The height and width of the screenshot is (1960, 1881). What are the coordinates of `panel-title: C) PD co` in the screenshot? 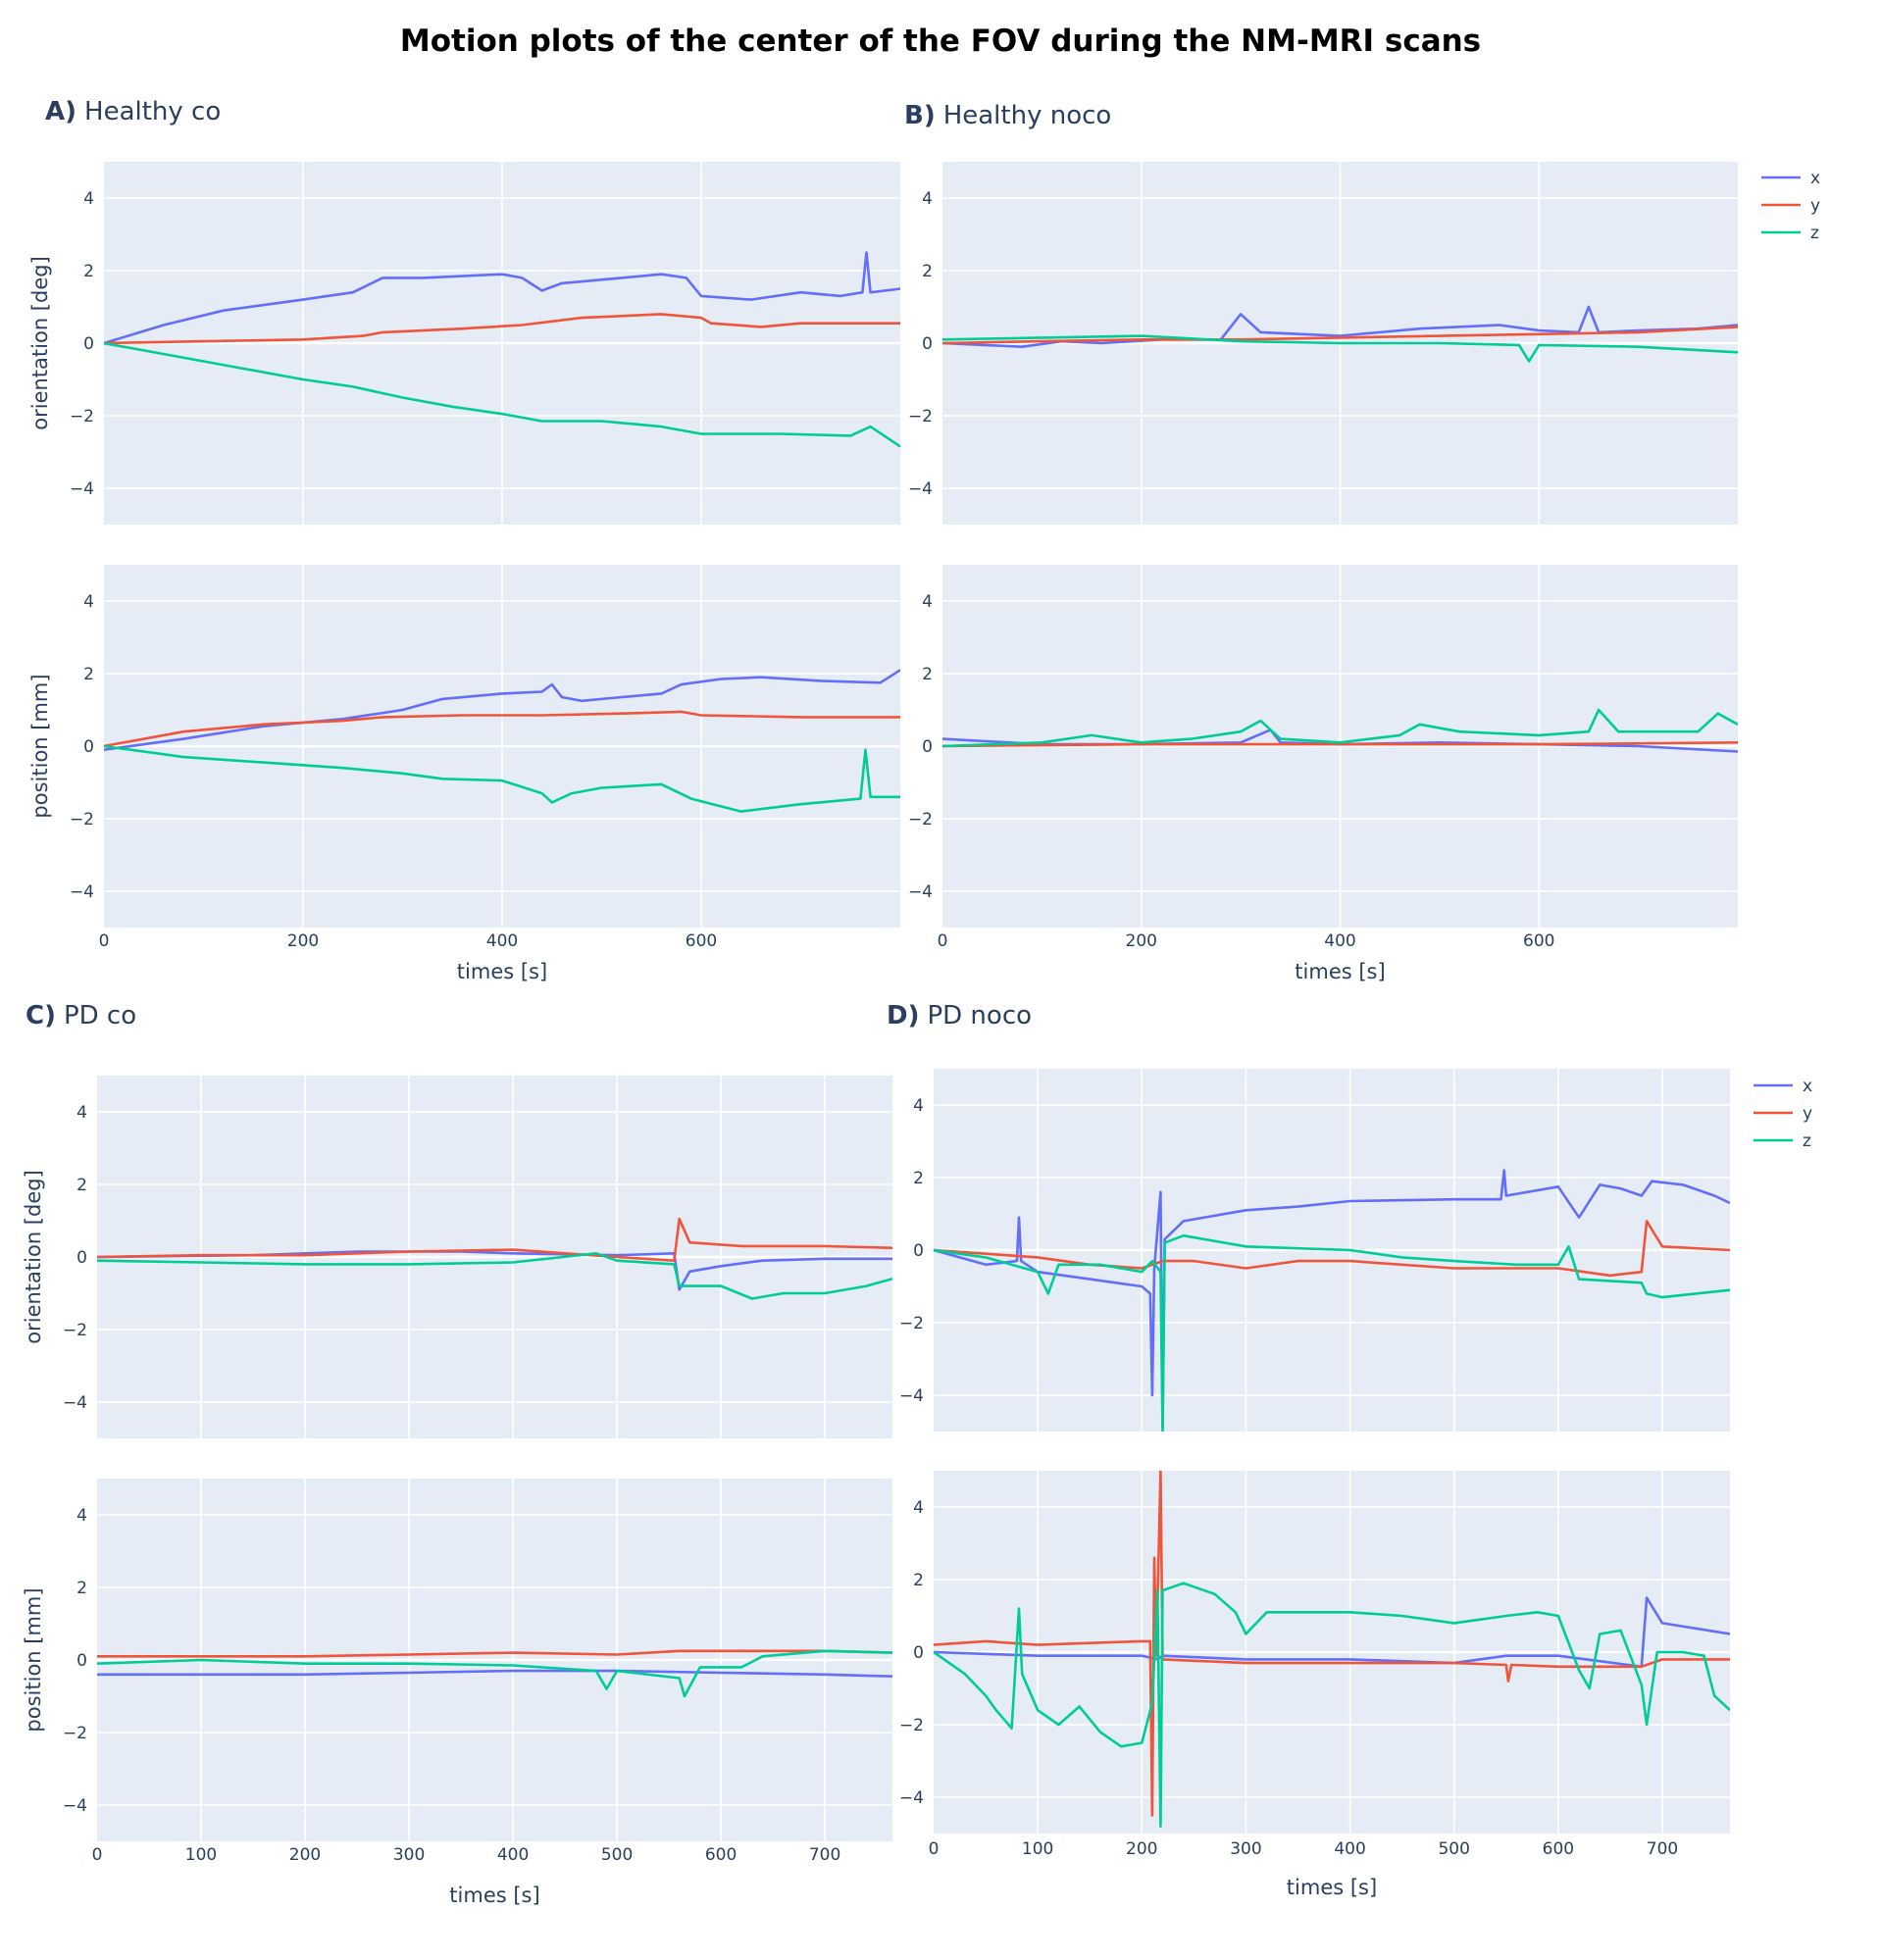 It's located at (80, 1015).